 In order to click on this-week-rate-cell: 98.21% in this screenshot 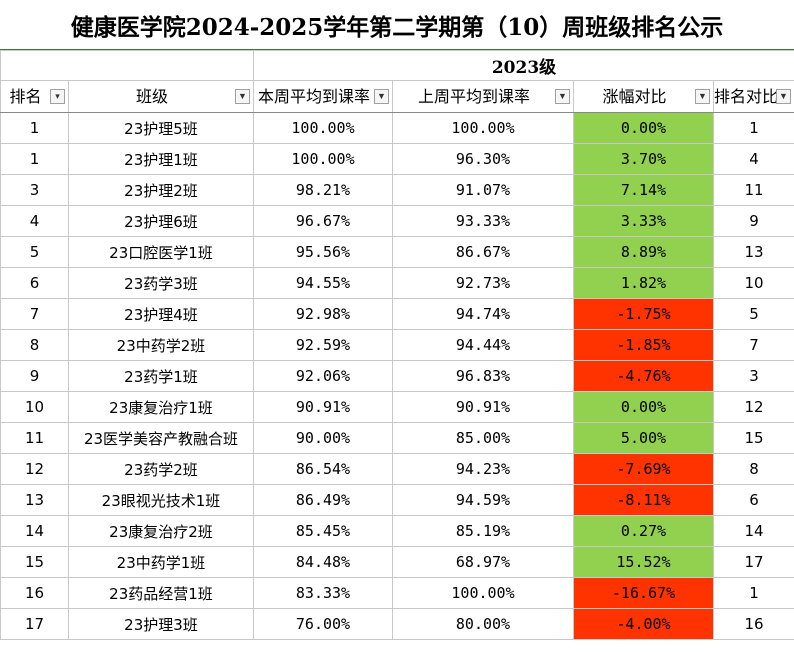, I will do `click(323, 190)`.